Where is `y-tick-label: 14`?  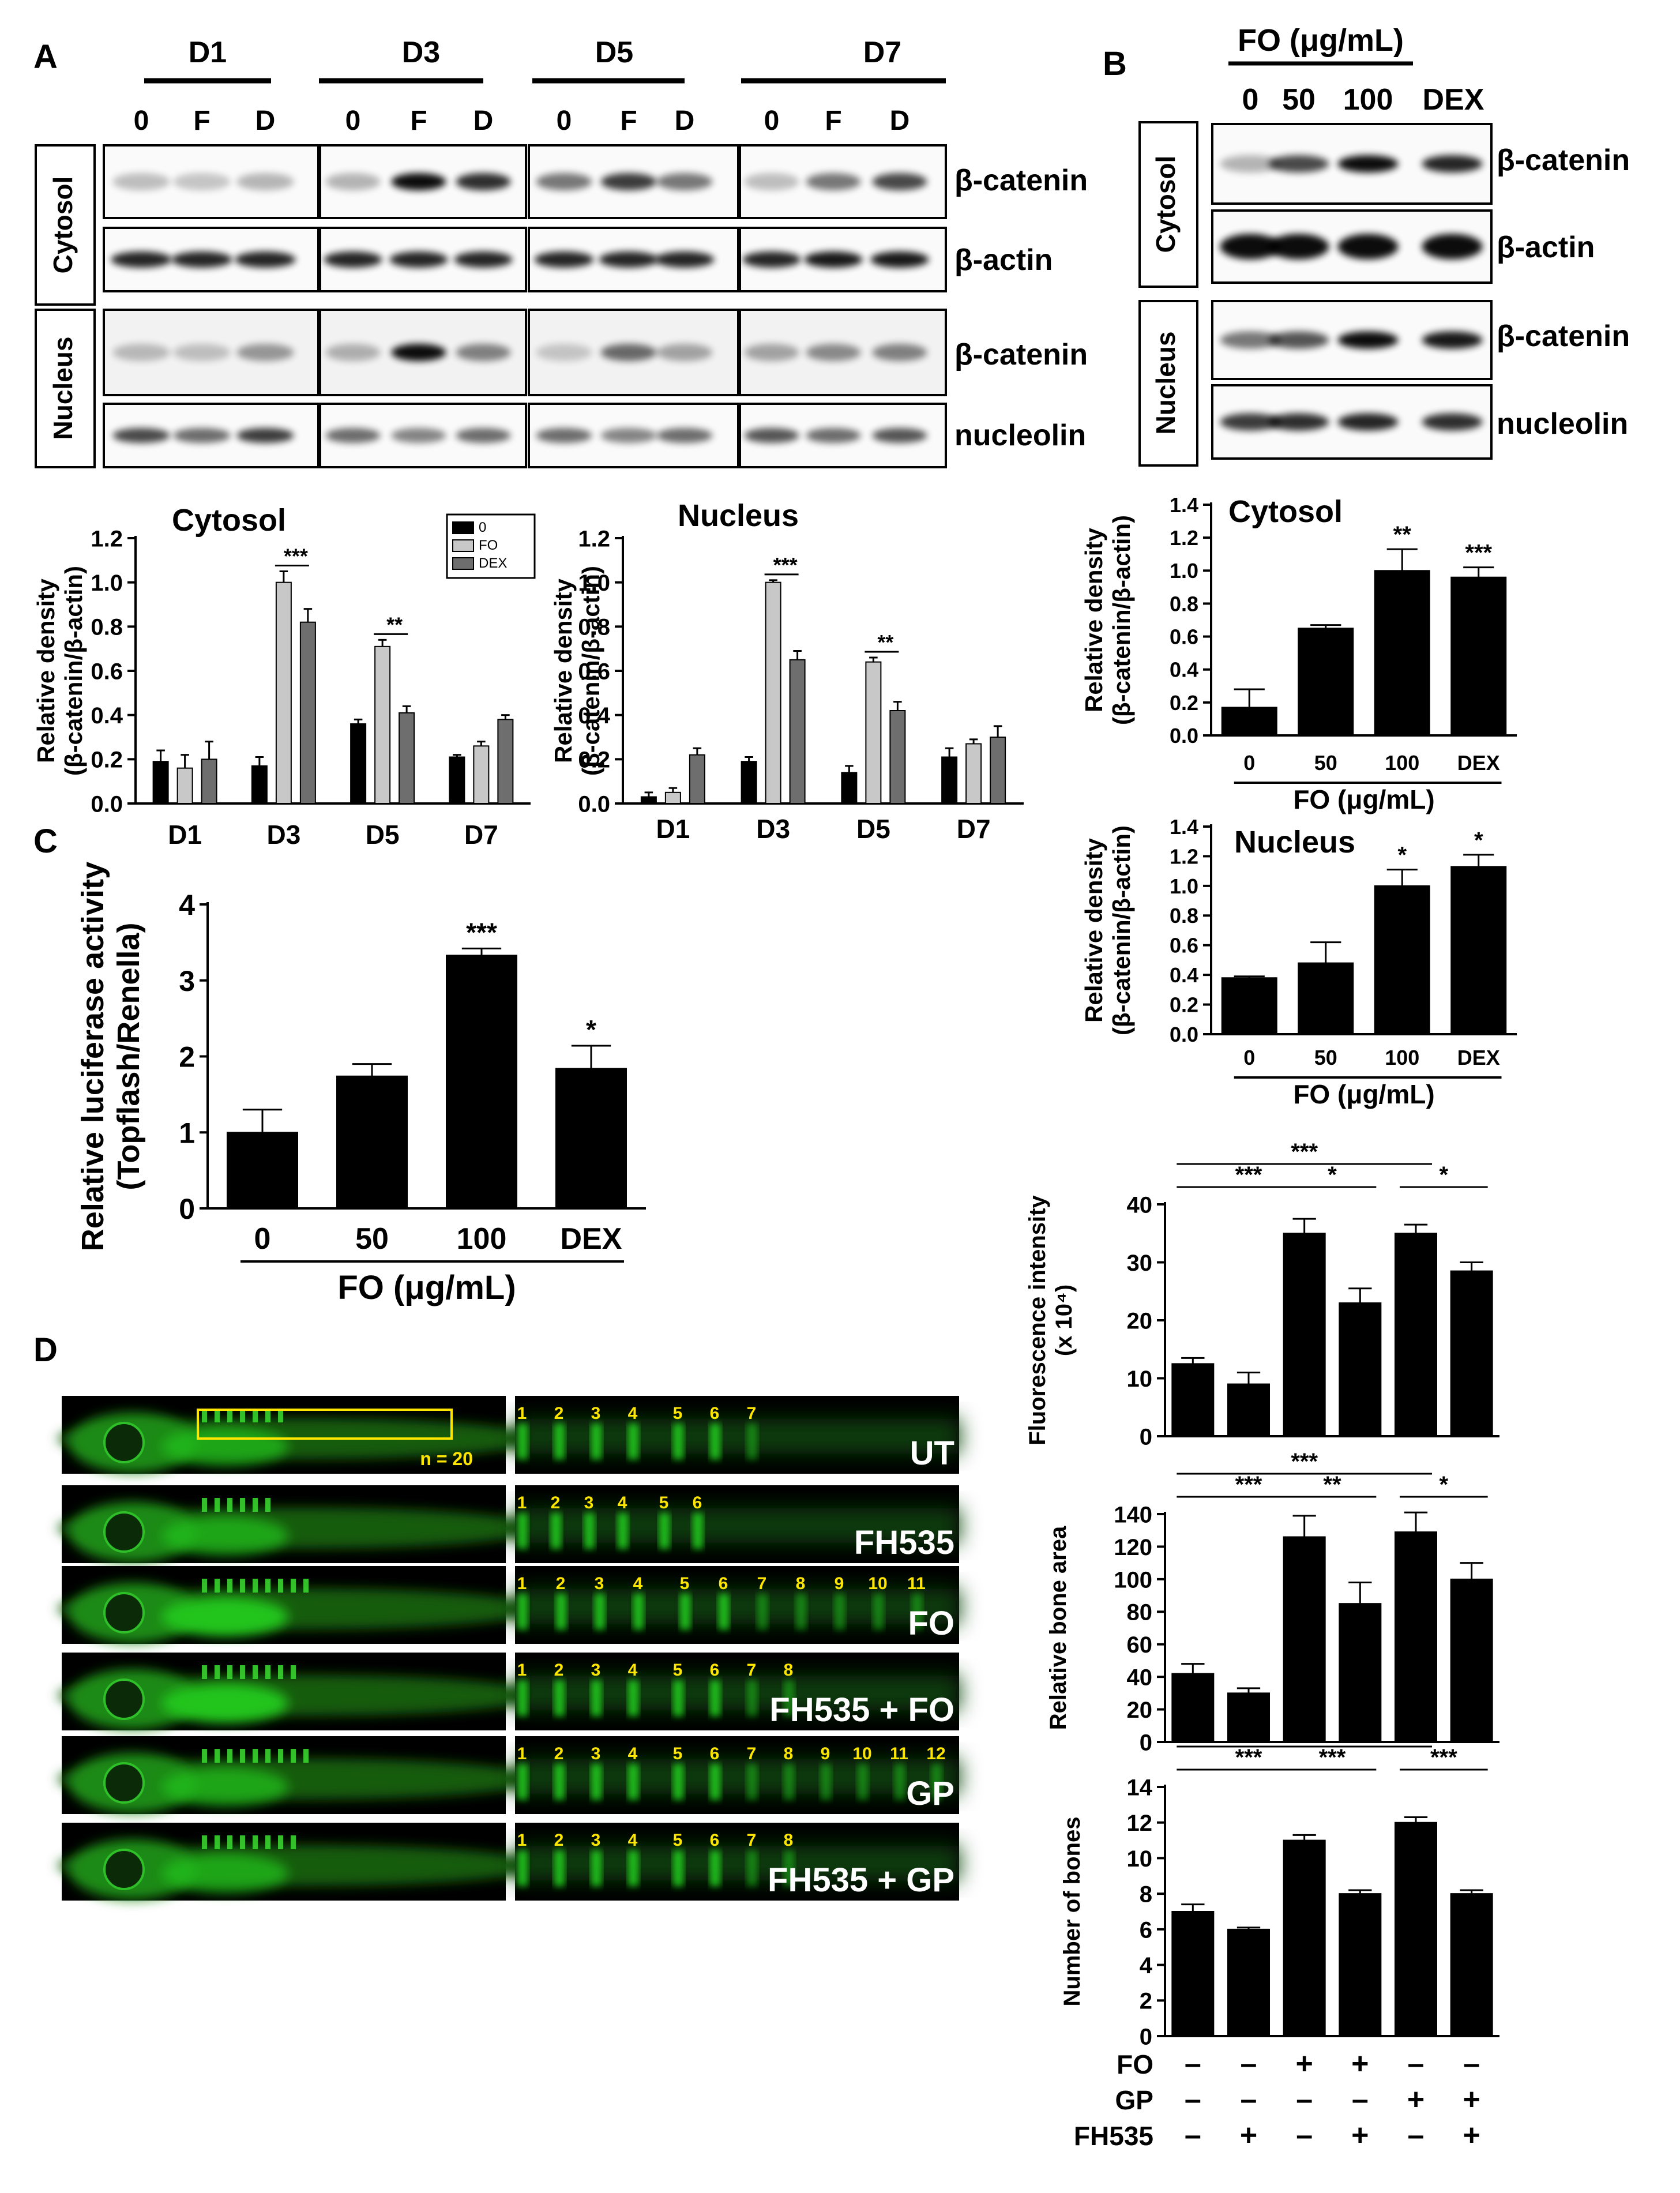
y-tick-label: 14 is located at coordinates (1140, 1787).